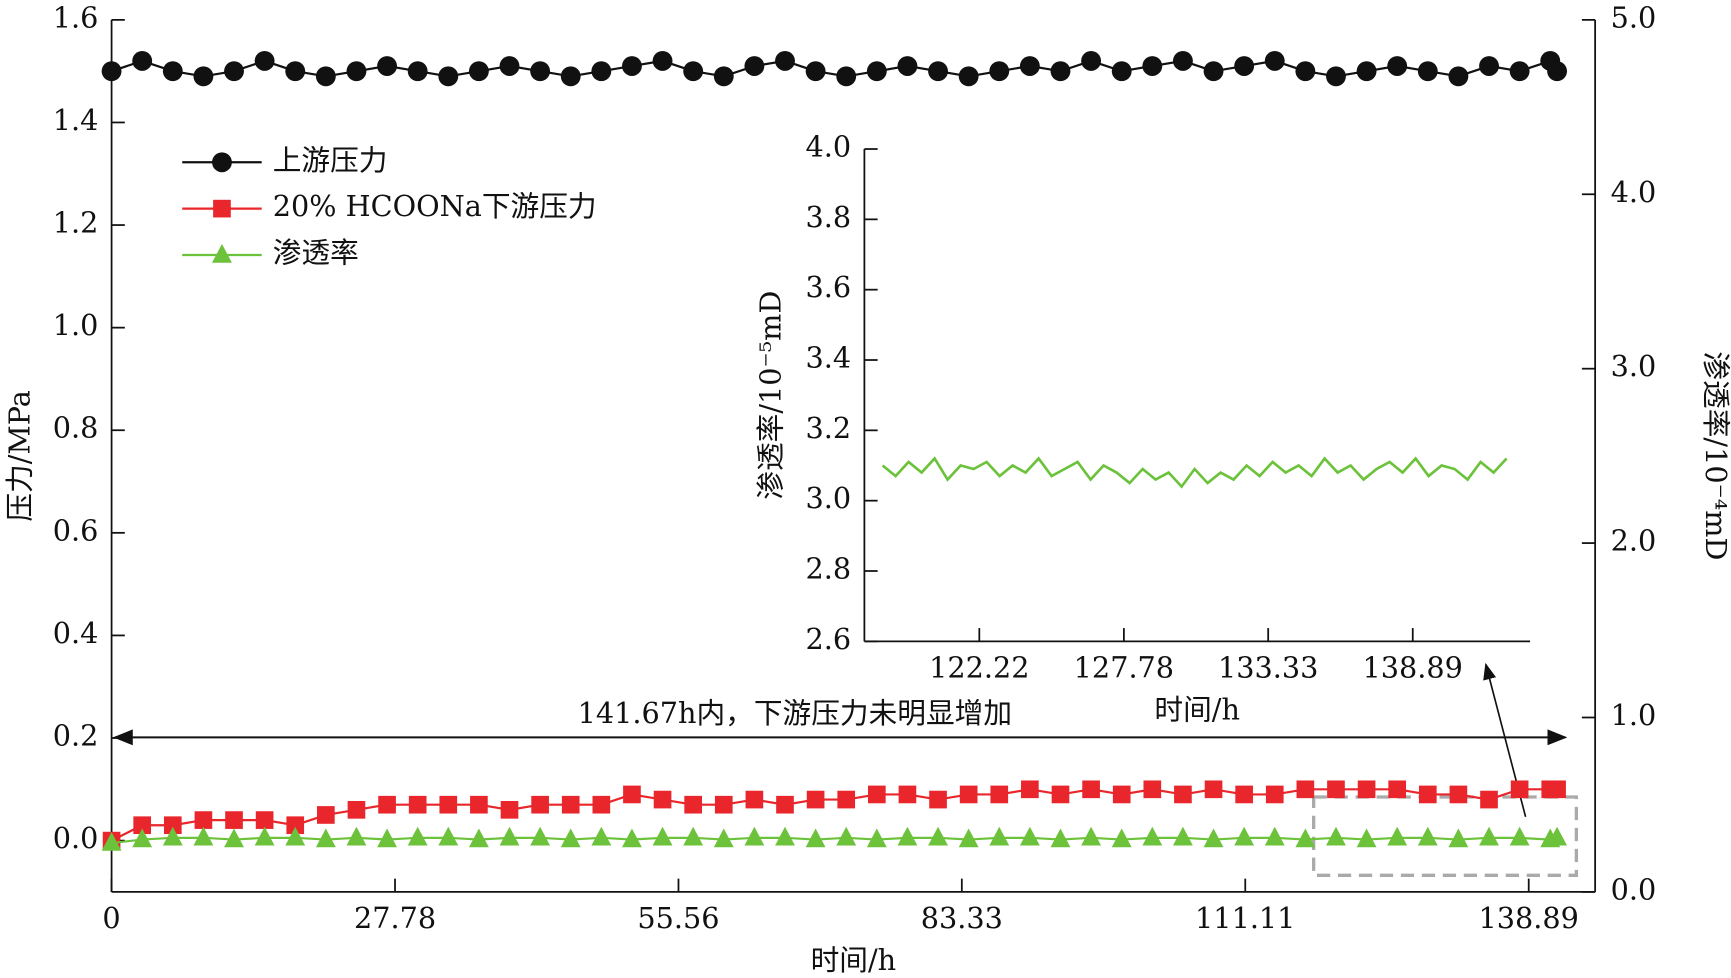 This screenshot has width=1731, height=978. I want to click on y-tick-label: 3.6, so click(829, 287).